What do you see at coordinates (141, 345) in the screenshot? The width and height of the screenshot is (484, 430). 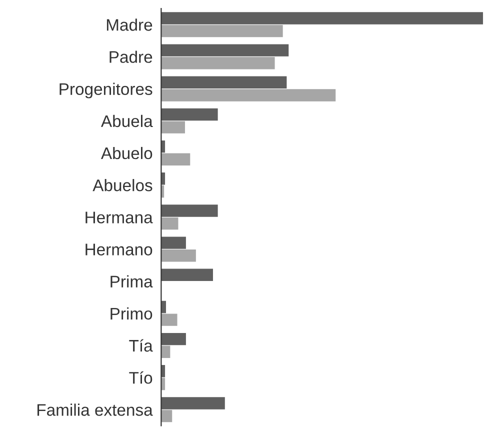 I see `y-tick-label: Tía` at bounding box center [141, 345].